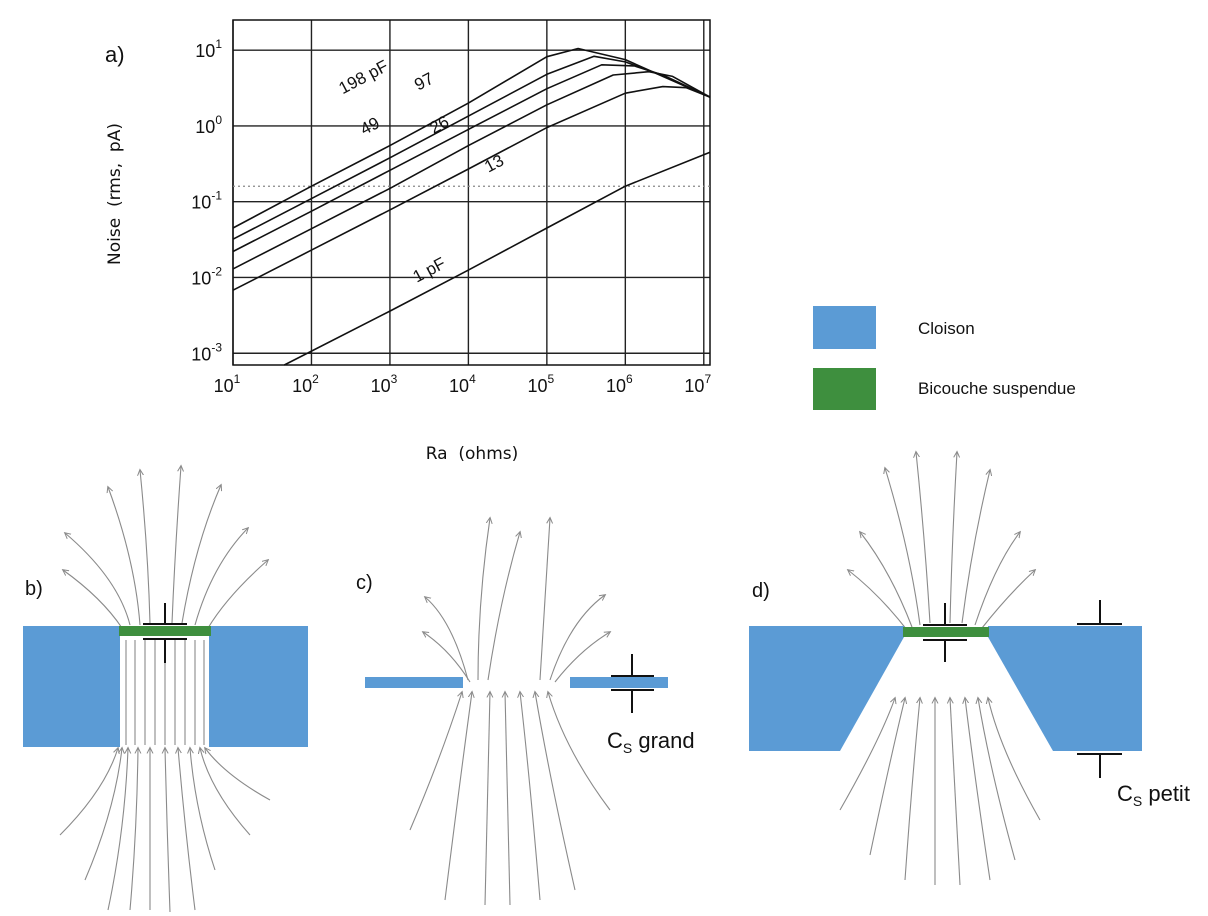 The width and height of the screenshot is (1208, 916). Describe the element at coordinates (826, 688) in the screenshot. I see `partition-d-left` at that location.